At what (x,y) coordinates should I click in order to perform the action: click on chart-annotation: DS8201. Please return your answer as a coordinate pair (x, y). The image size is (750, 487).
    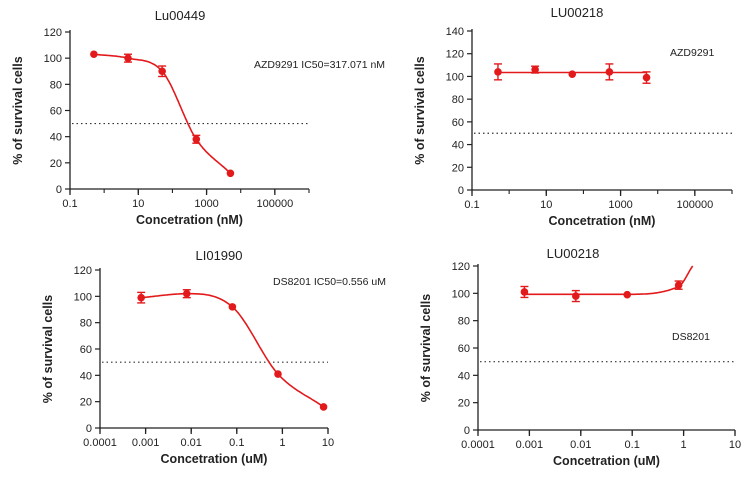
    Looking at the image, I should click on (691, 337).